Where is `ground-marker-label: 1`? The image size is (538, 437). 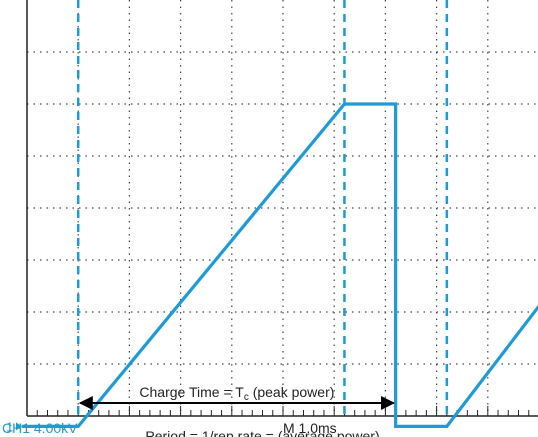
ground-marker-label: 1 is located at coordinates (9, 426).